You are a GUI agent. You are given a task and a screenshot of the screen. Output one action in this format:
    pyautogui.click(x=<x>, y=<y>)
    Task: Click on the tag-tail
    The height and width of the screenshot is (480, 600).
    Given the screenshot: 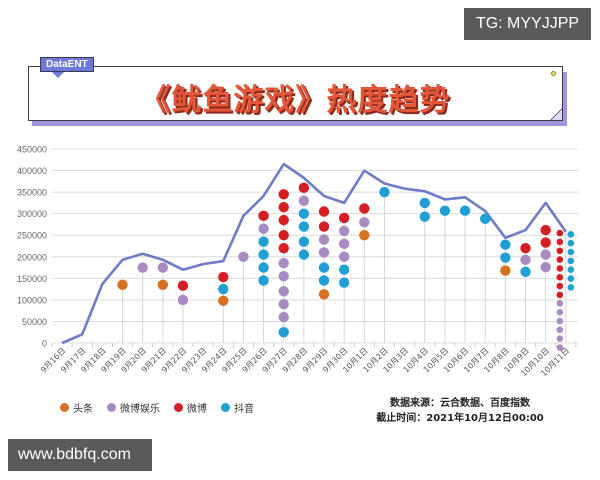 What is the action you would take?
    pyautogui.click(x=58, y=75)
    